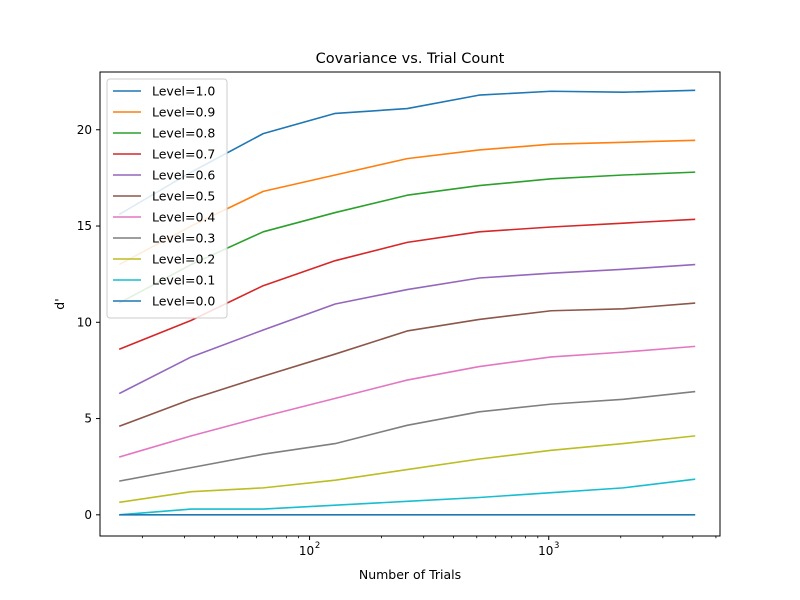  What do you see at coordinates (183, 112) in the screenshot?
I see `legend-entry: Level=0.9` at bounding box center [183, 112].